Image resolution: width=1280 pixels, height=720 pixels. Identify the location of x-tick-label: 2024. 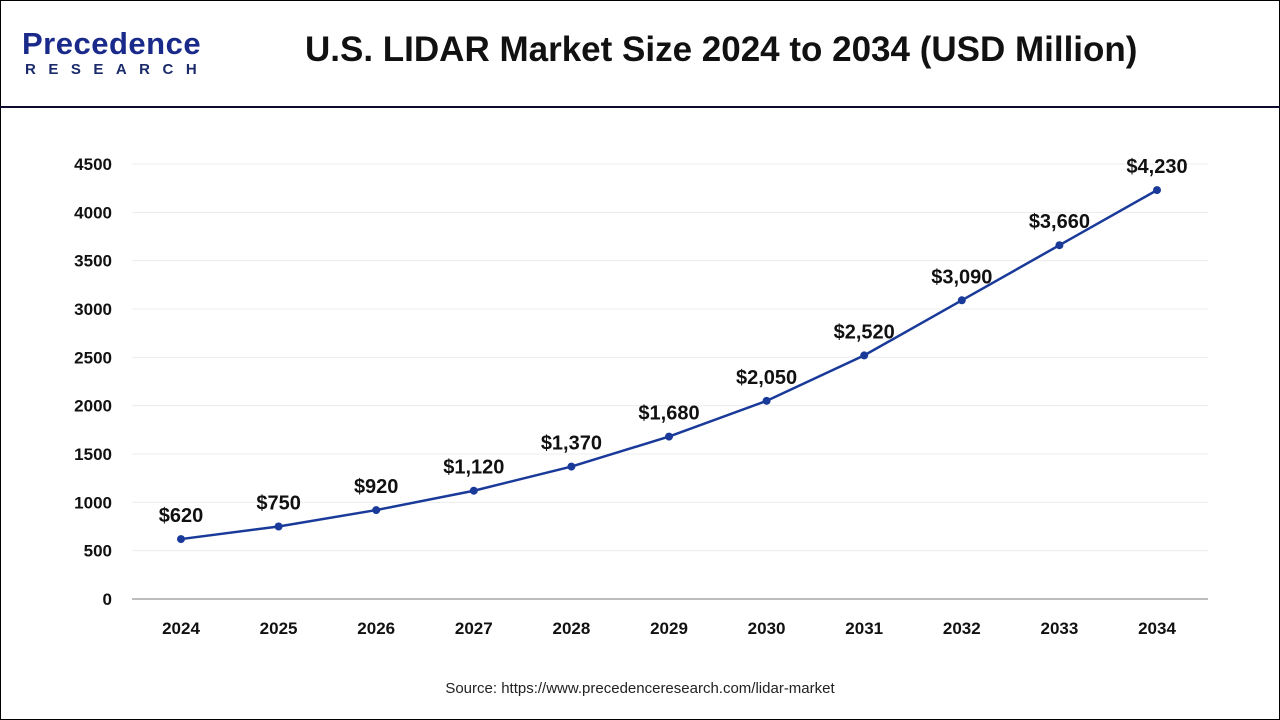
(181, 628).